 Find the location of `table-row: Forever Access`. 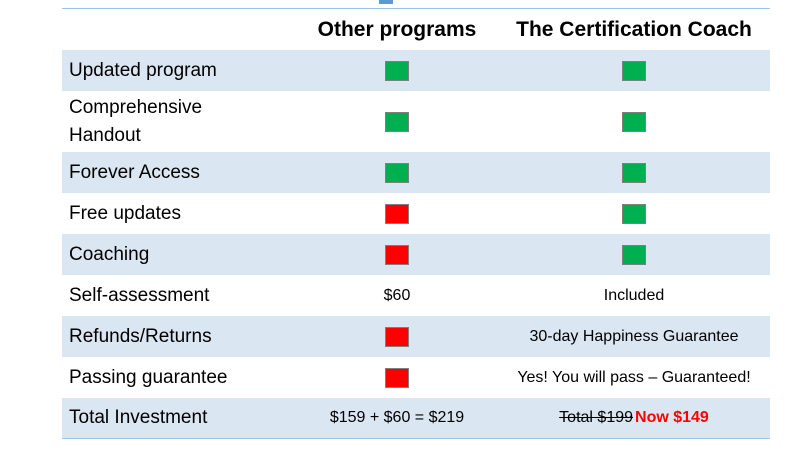

table-row: Forever Access is located at coordinates (416, 172).